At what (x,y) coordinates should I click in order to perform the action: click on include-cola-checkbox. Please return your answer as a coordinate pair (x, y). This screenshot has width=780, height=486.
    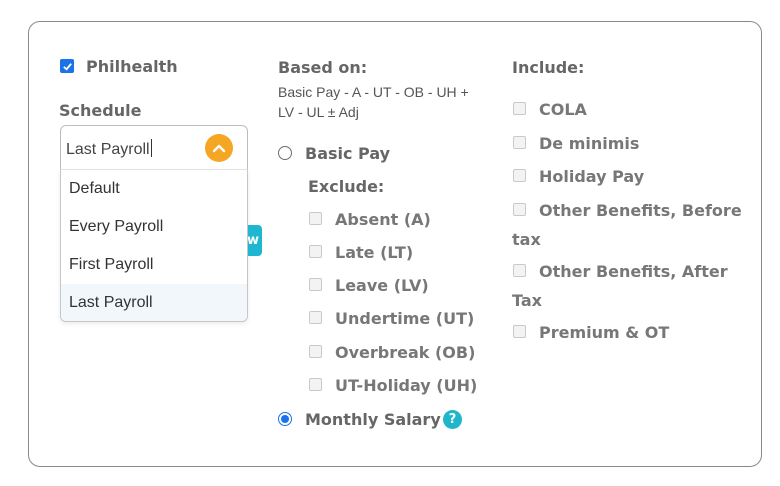
    Looking at the image, I should click on (519, 108).